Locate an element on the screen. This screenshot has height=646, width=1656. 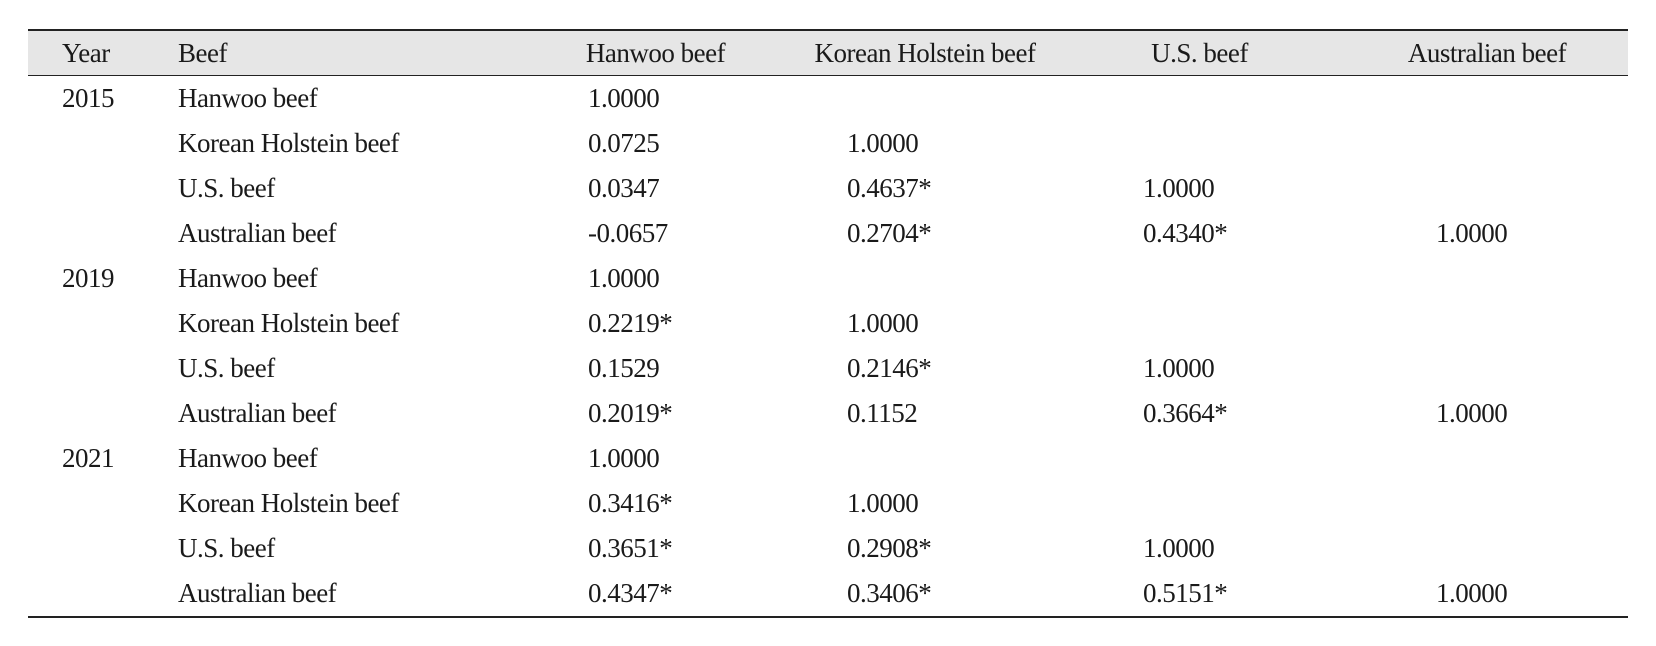
cell-hanwoo-beef: 0.0347 is located at coordinates (624, 188).